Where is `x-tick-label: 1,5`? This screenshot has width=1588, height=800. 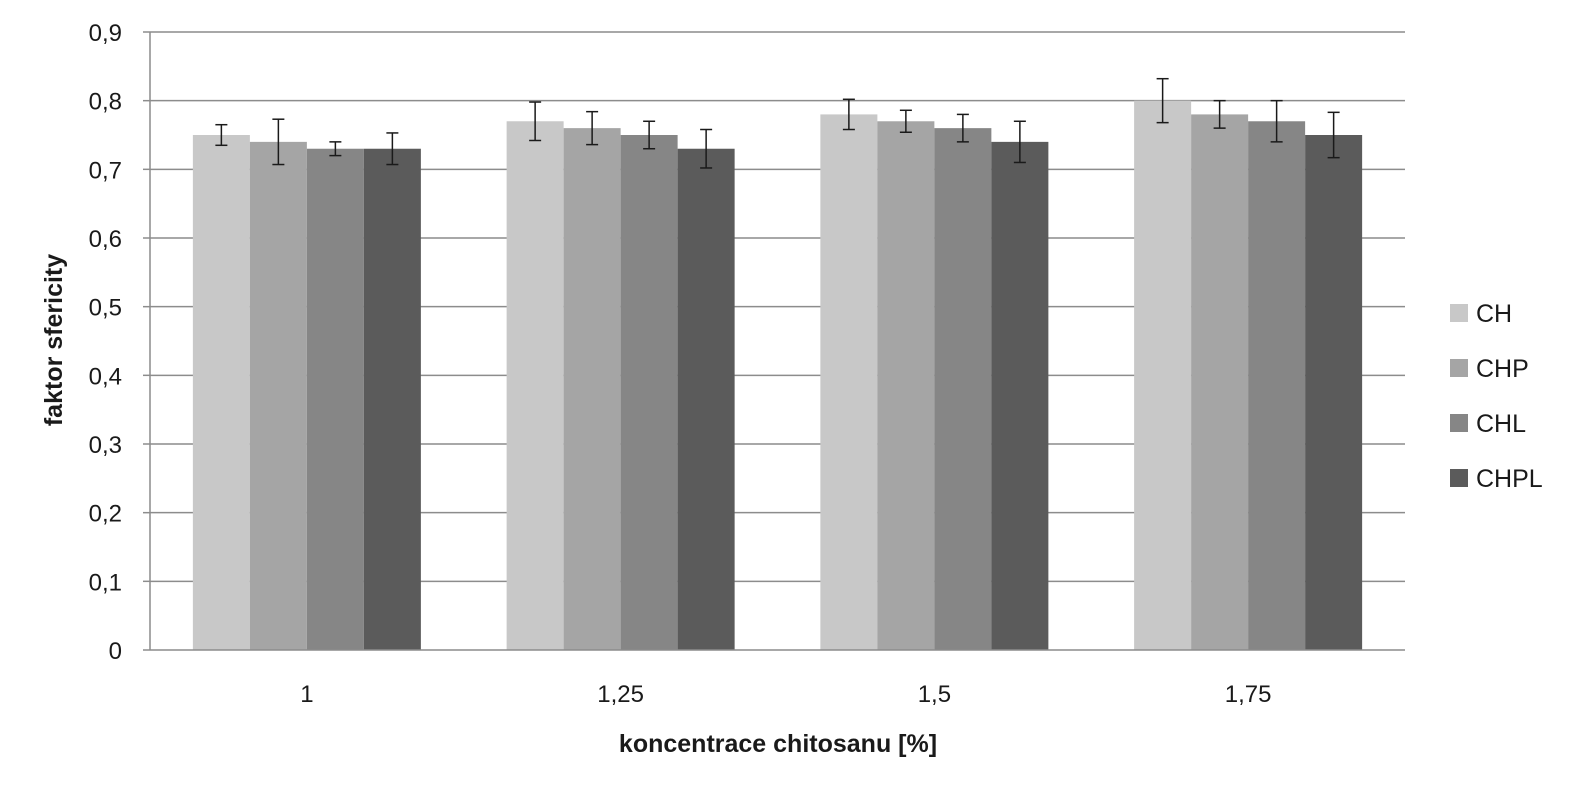
x-tick-label: 1,5 is located at coordinates (934, 694).